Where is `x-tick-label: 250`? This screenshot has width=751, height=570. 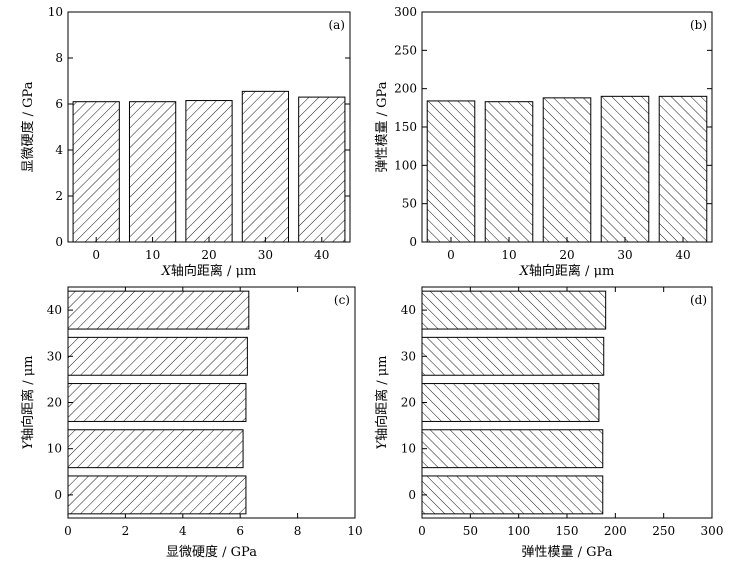 x-tick-label: 250 is located at coordinates (663, 531).